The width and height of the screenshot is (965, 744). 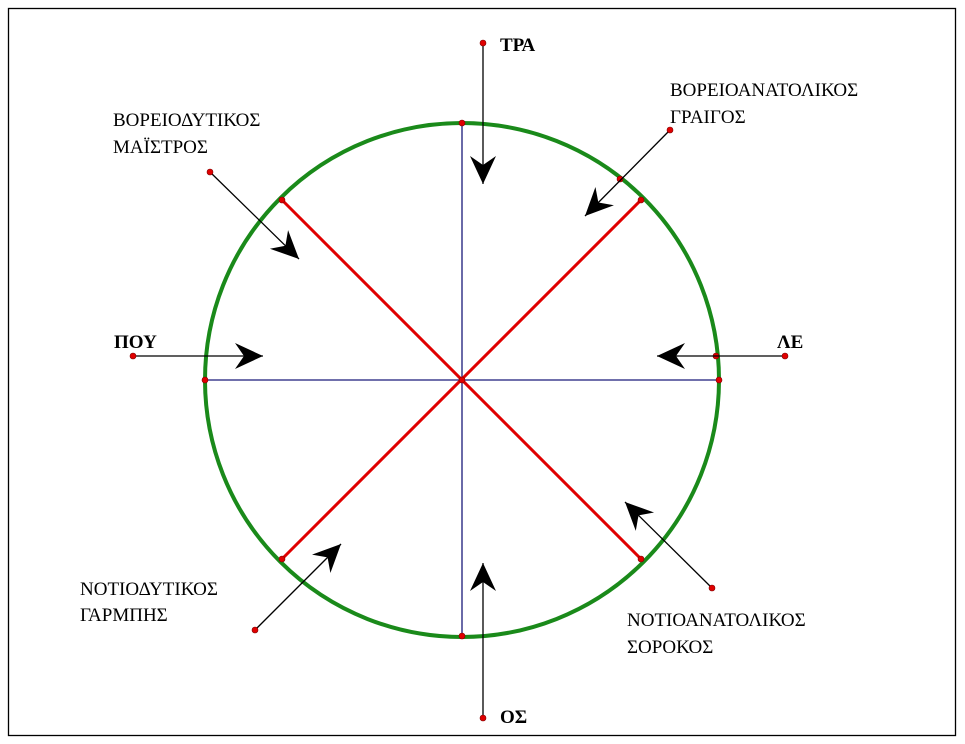 What do you see at coordinates (160, 147) in the screenshot?
I see `wind-label: ΜΑΪΣΤΡΟΣ` at bounding box center [160, 147].